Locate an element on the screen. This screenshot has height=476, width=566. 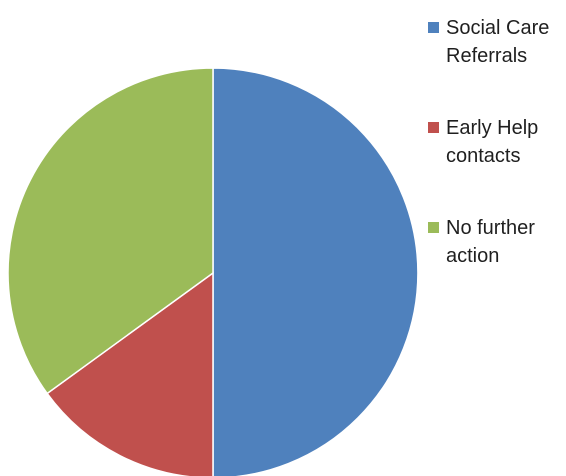
legend-label: Social Care Referrals is located at coordinates (498, 42).